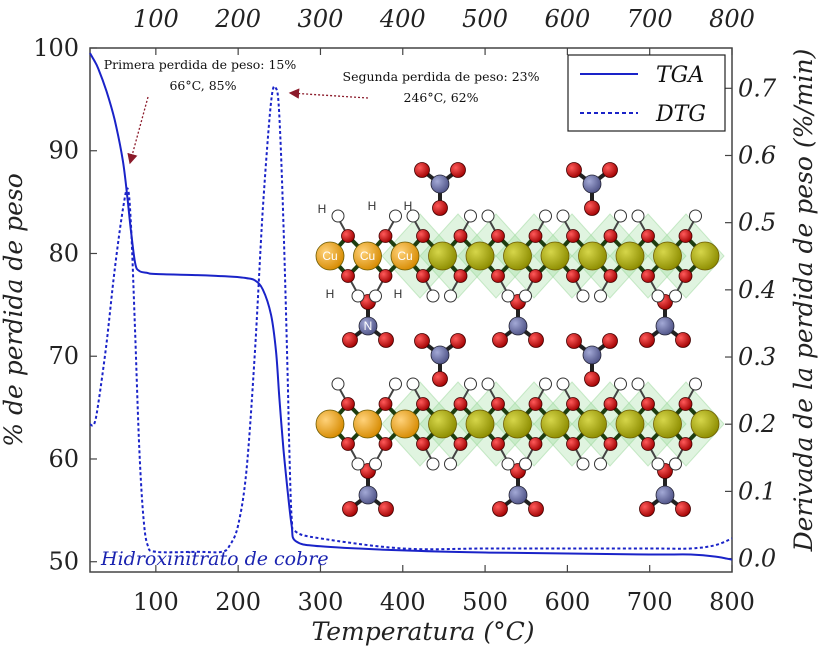 The width and height of the screenshot is (828, 651). I want to click on x-tick-label: 600, so click(567, 602).